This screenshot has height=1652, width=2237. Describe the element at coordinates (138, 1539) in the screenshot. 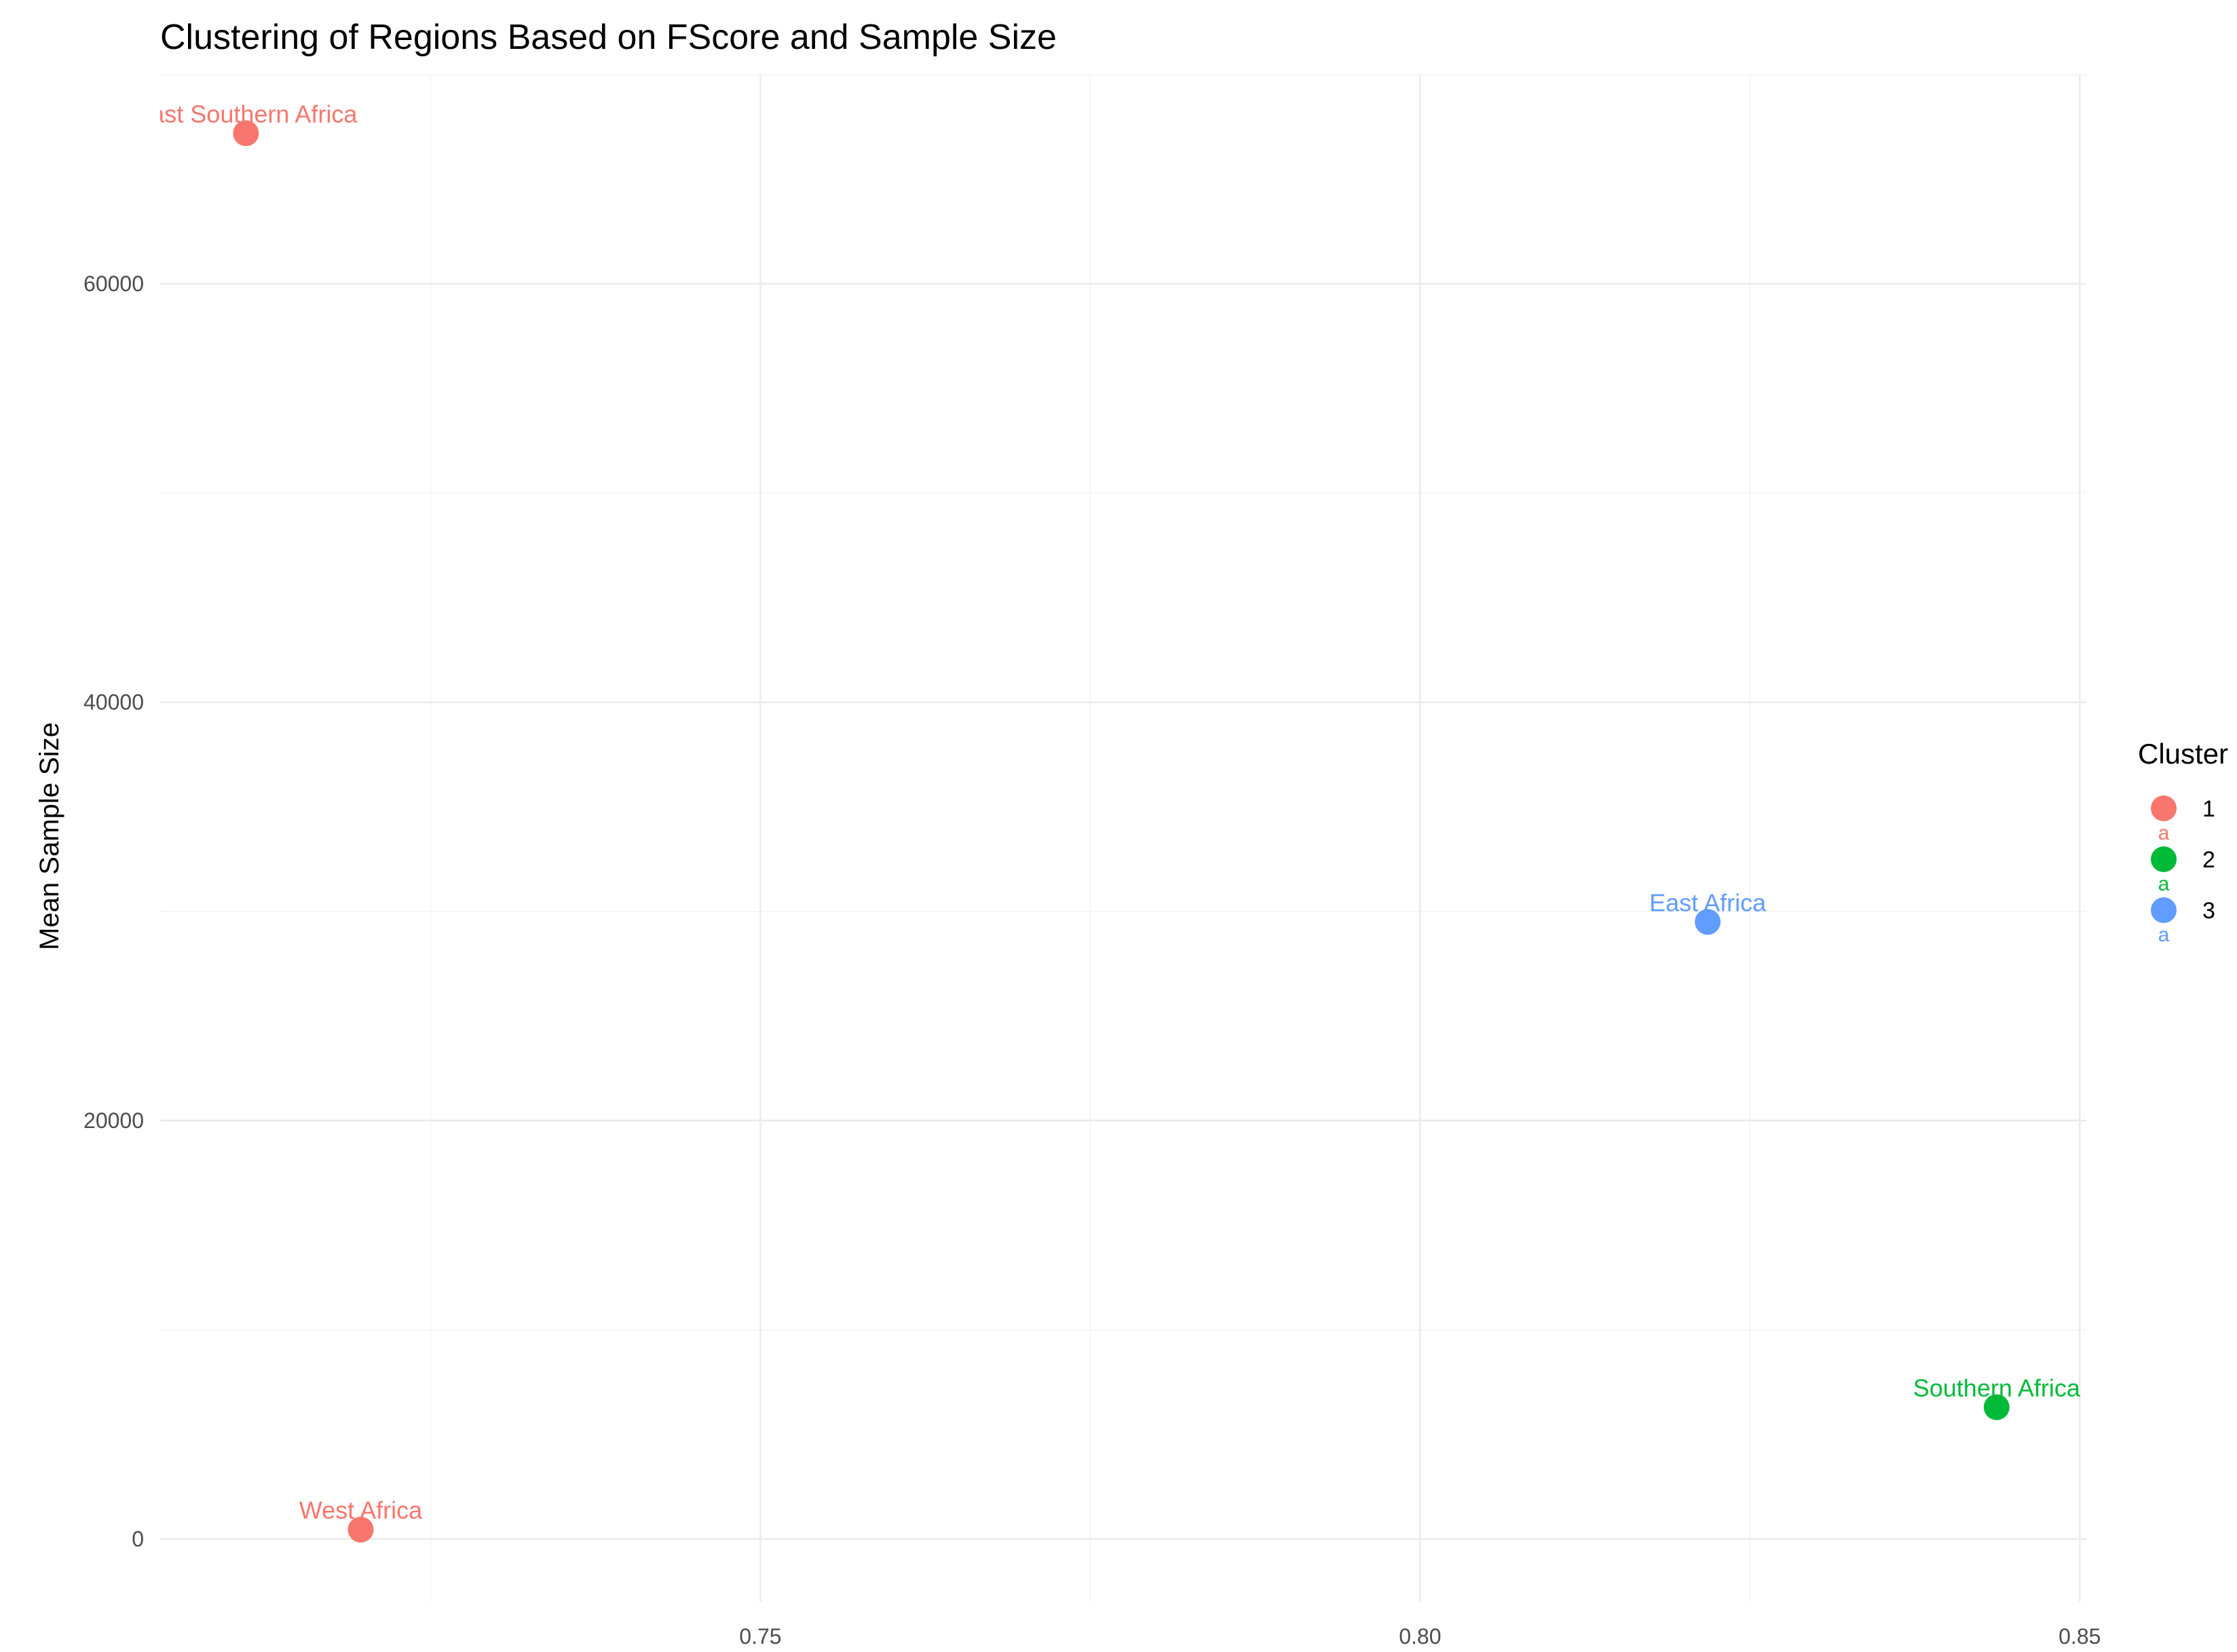

I see `y-tick-label: 0` at that location.